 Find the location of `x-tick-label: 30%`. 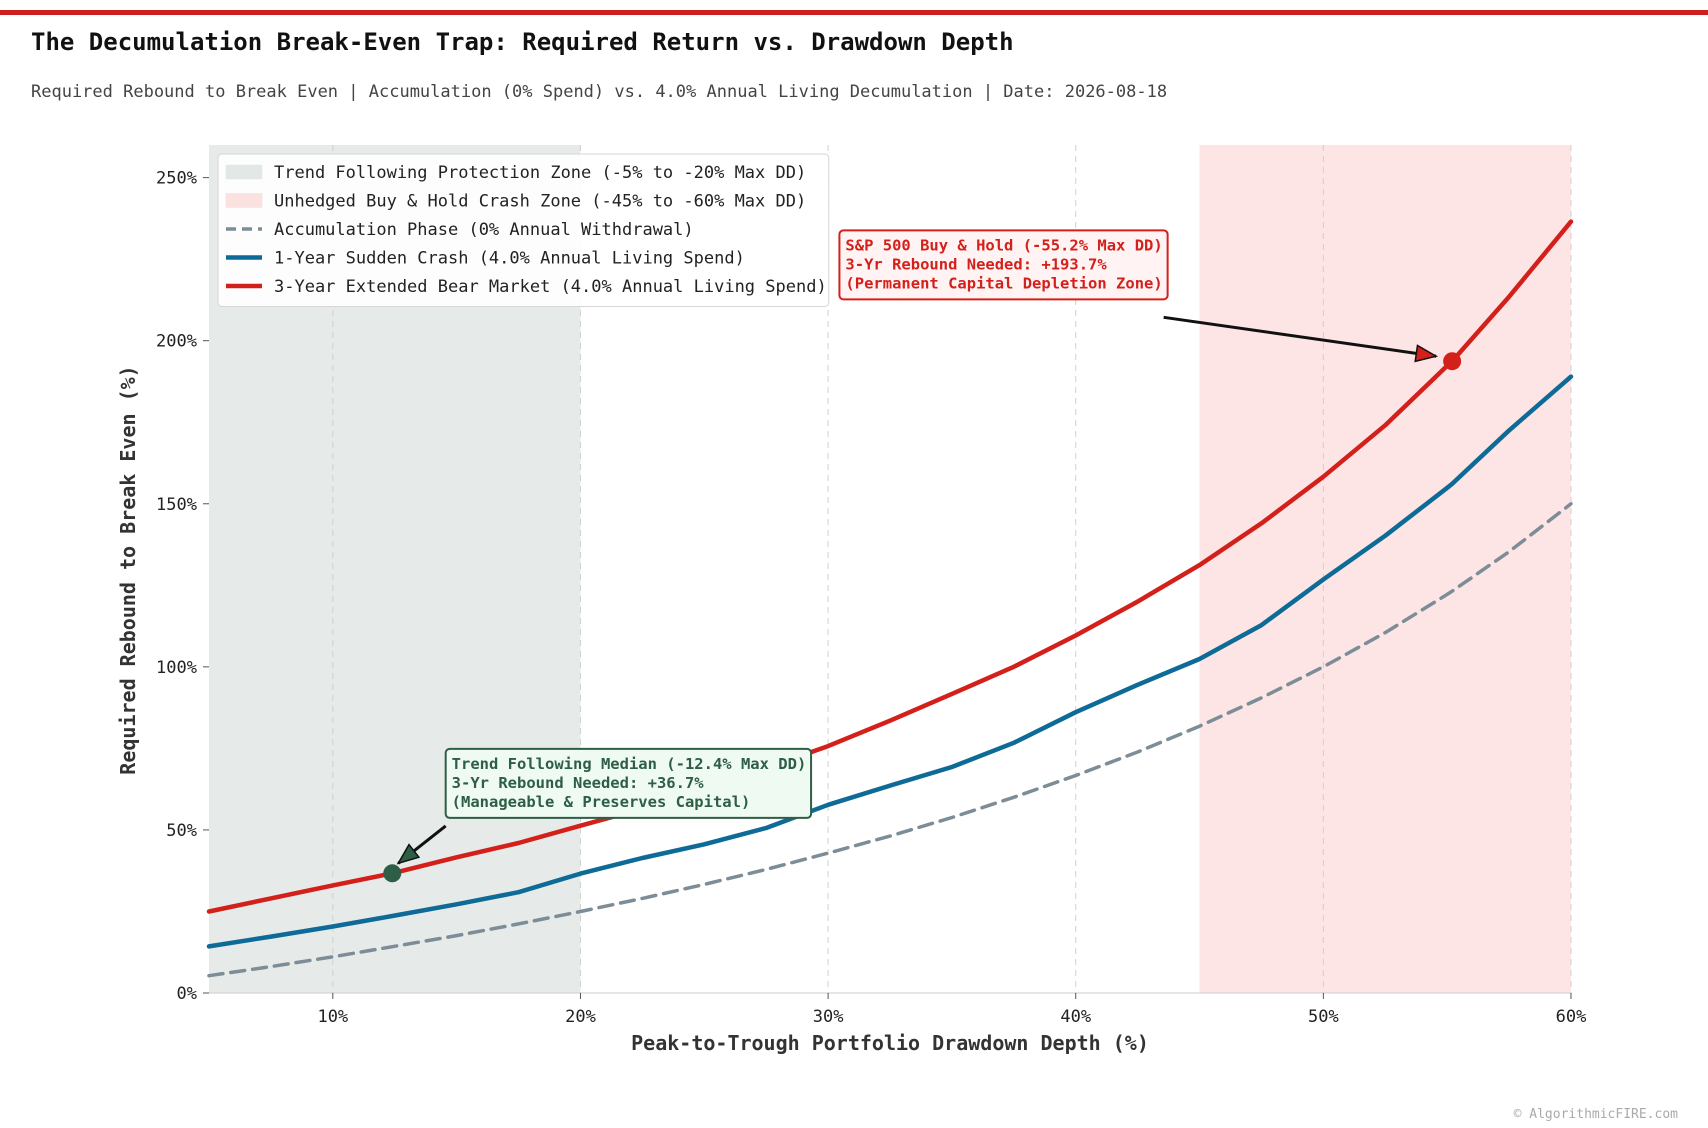

x-tick-label: 30% is located at coordinates (828, 1017).